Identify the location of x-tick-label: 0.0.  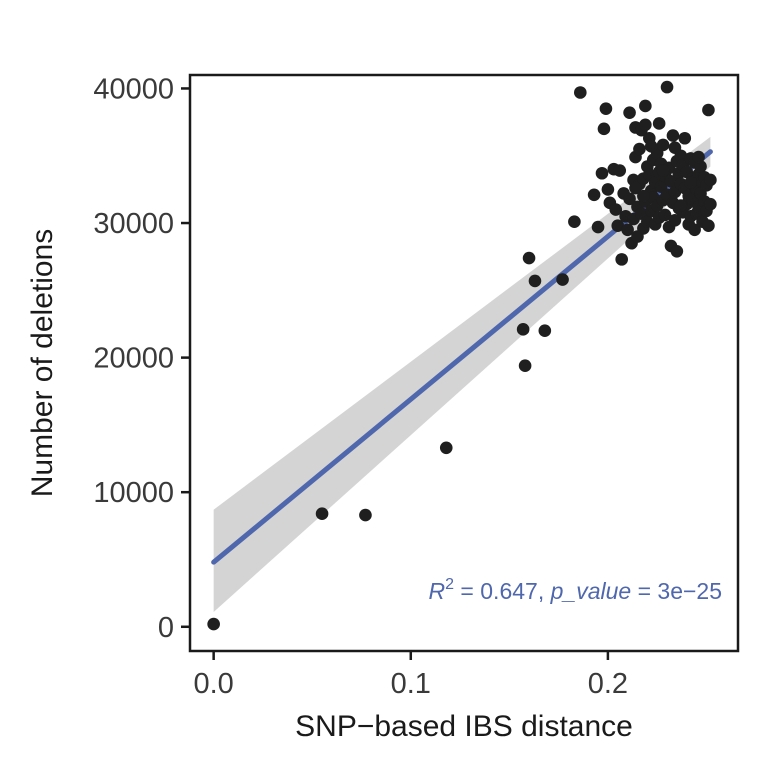
(213, 684).